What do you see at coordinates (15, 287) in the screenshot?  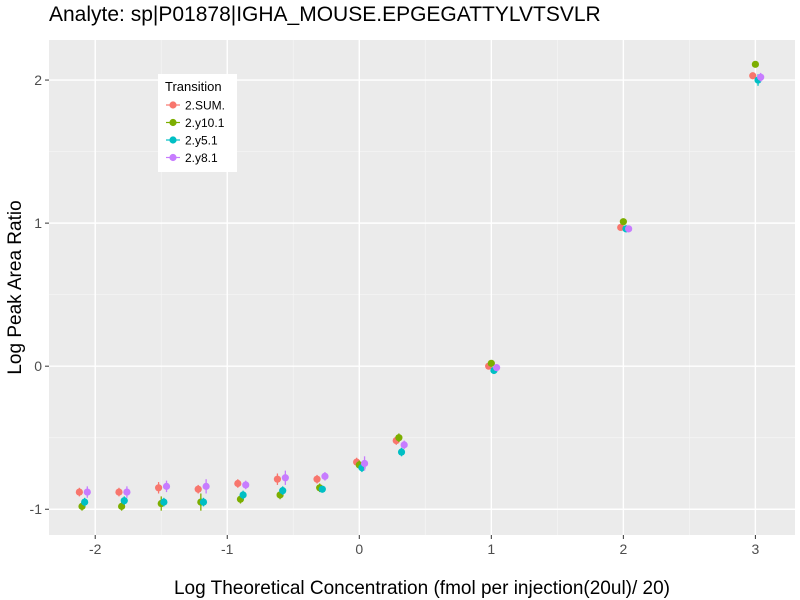 I see `y-axis-title: Log Peak Area Ratio` at bounding box center [15, 287].